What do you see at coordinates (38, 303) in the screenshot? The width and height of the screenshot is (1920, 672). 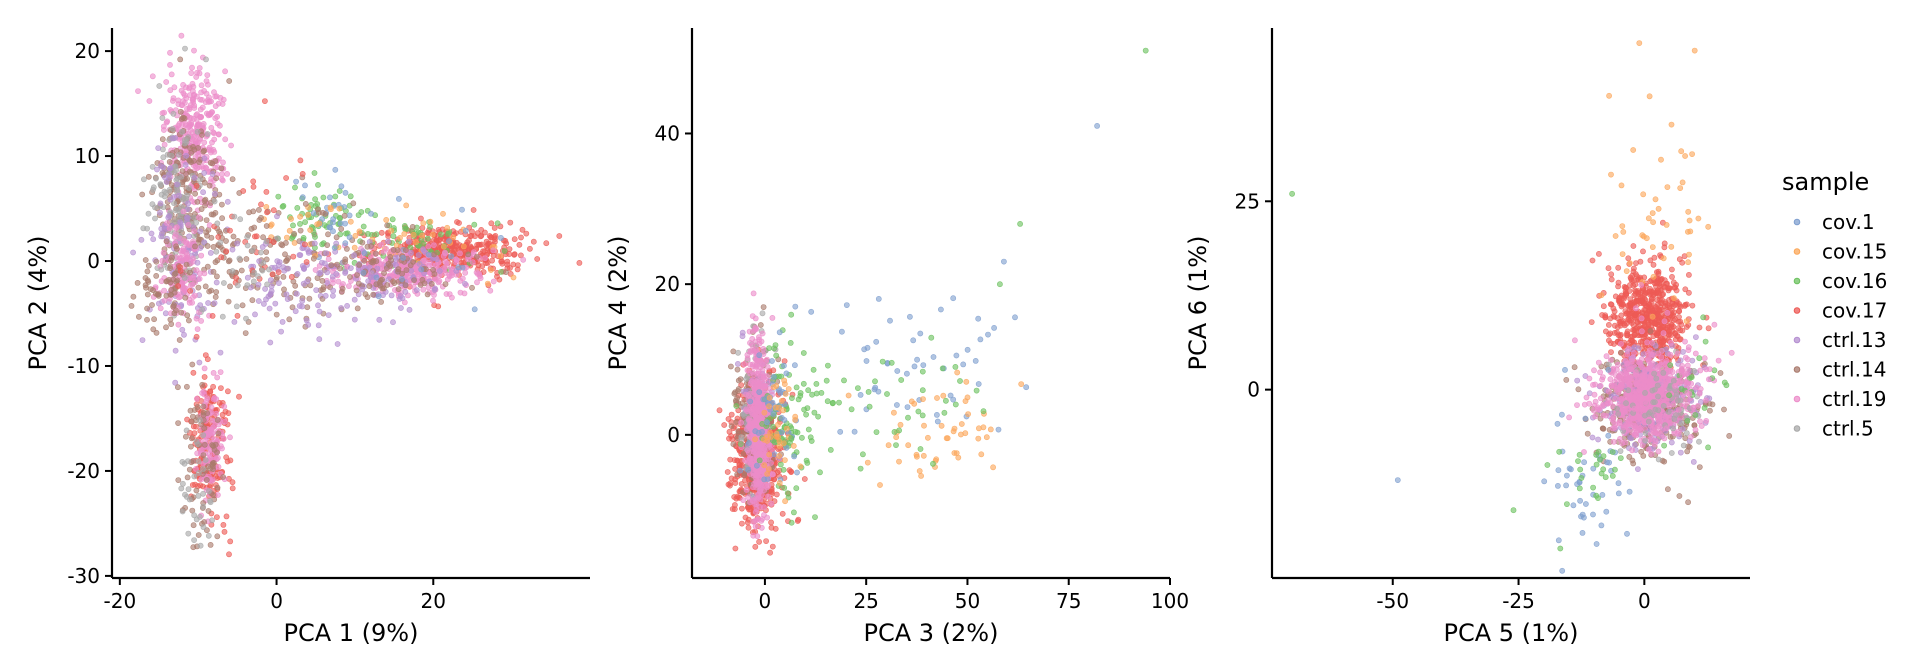 I see `y-axis-title: PCA 2 (4%)` at bounding box center [38, 303].